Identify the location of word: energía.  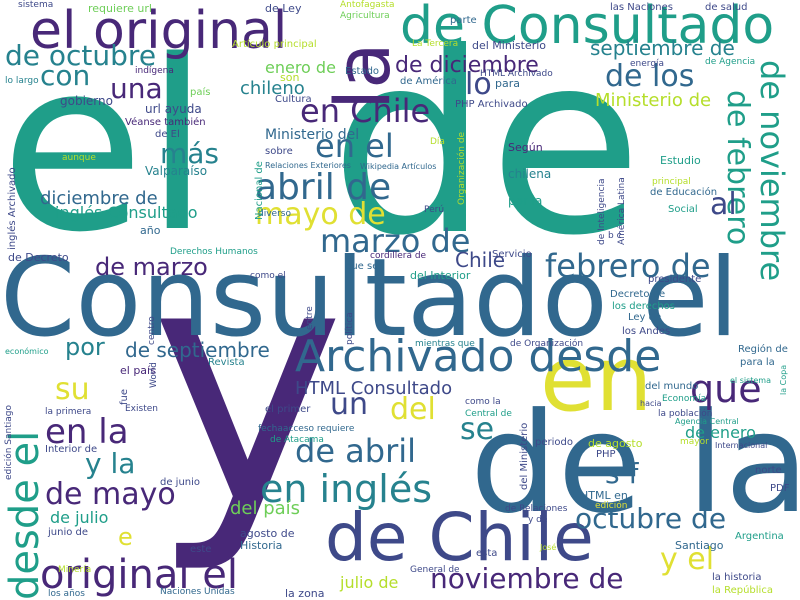
(647, 64).